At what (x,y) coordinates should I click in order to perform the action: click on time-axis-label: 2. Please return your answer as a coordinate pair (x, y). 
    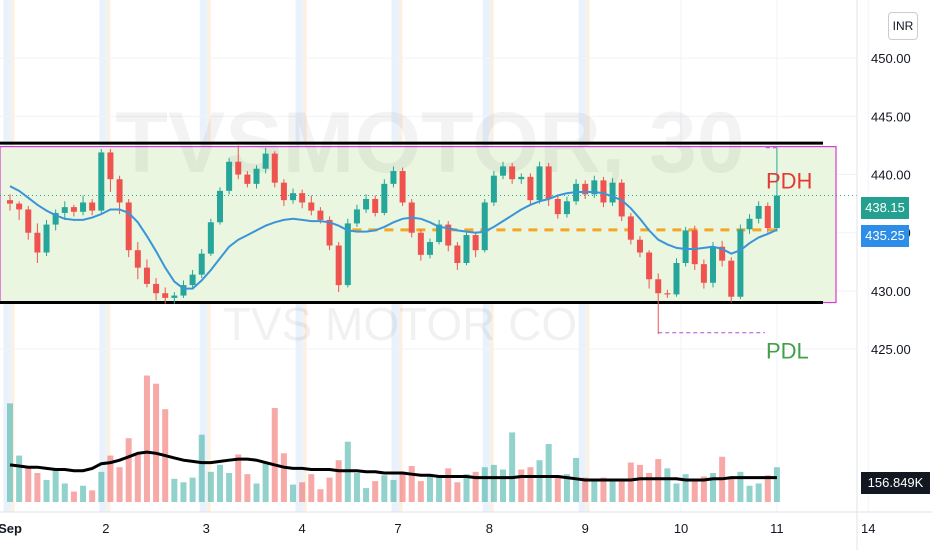
    Looking at the image, I should click on (105, 528).